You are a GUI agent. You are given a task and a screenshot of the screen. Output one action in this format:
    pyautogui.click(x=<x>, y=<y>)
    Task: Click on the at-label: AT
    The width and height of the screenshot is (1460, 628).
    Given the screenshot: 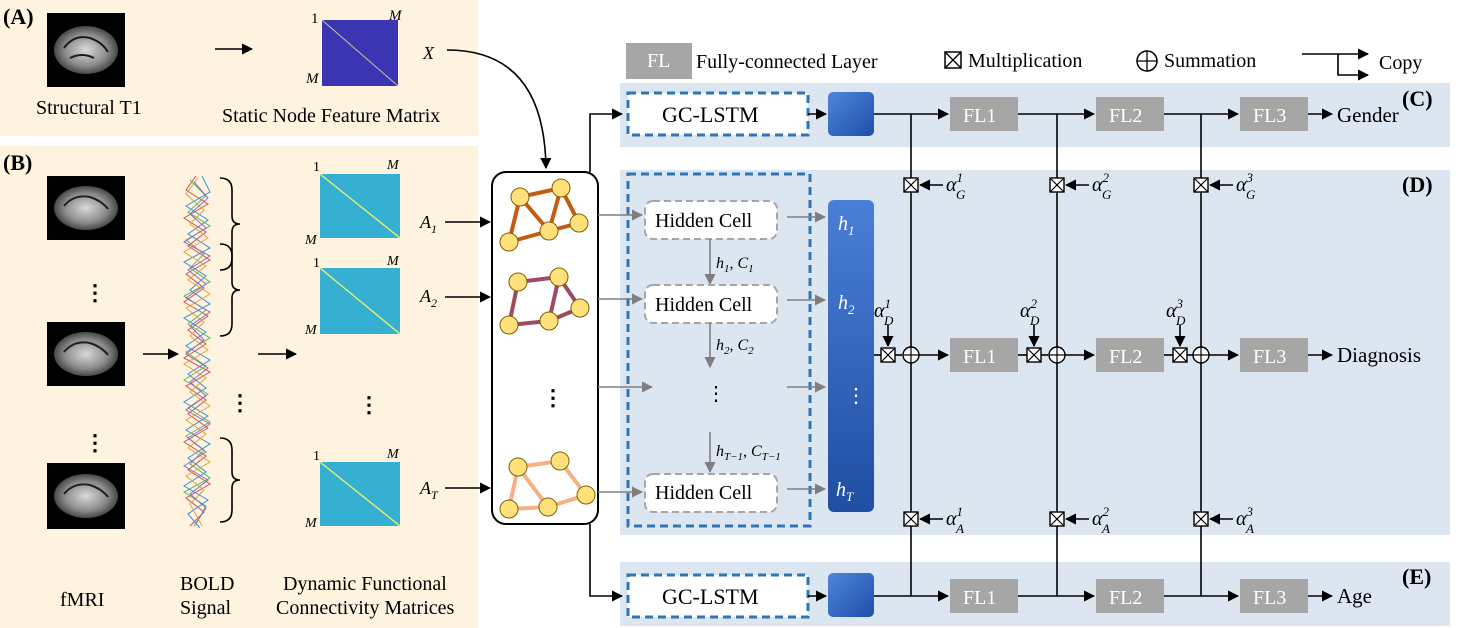 What is the action you would take?
    pyautogui.click(x=429, y=490)
    